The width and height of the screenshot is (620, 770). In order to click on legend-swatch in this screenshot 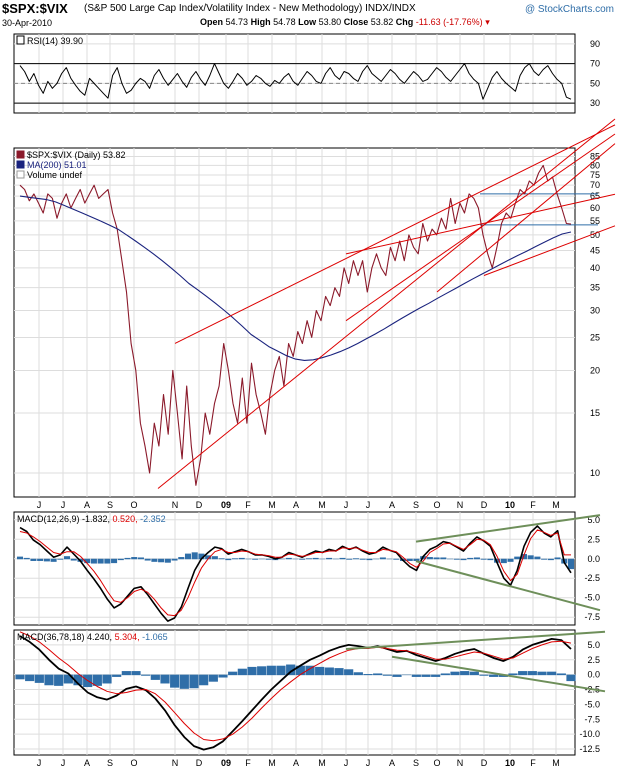, I will do `click(20, 174)`.